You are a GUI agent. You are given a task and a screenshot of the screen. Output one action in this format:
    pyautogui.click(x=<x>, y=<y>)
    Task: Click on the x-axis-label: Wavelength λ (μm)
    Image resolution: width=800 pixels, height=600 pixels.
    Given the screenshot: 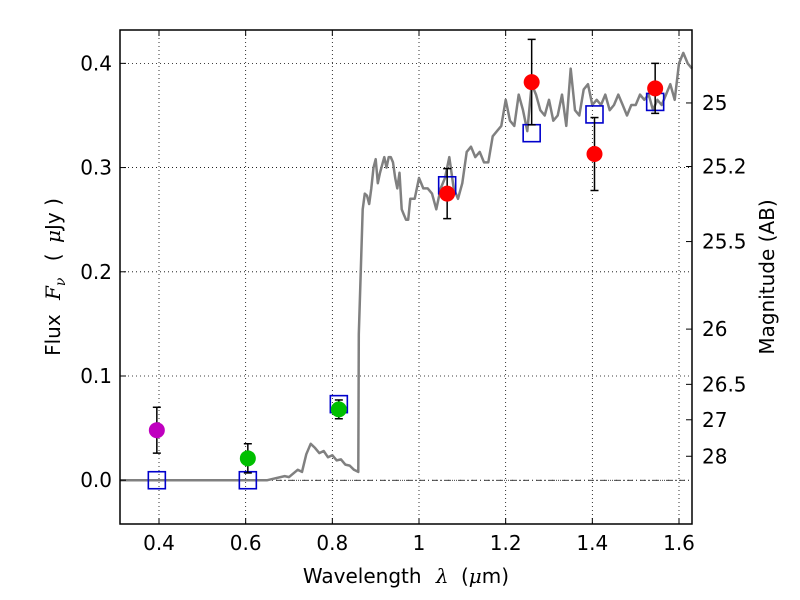 What is the action you would take?
    pyautogui.click(x=406, y=576)
    